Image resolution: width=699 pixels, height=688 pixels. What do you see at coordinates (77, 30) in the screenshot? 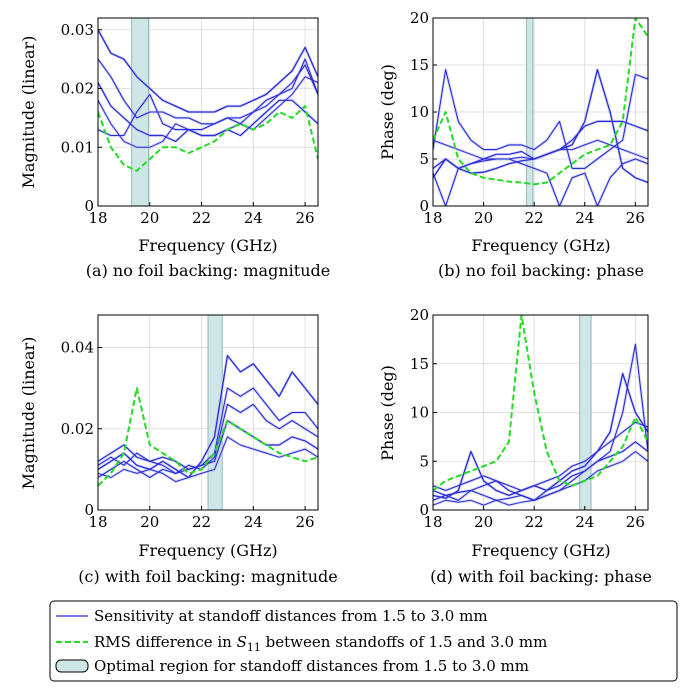
I see `y-tick-label: 0.03` at bounding box center [77, 30].